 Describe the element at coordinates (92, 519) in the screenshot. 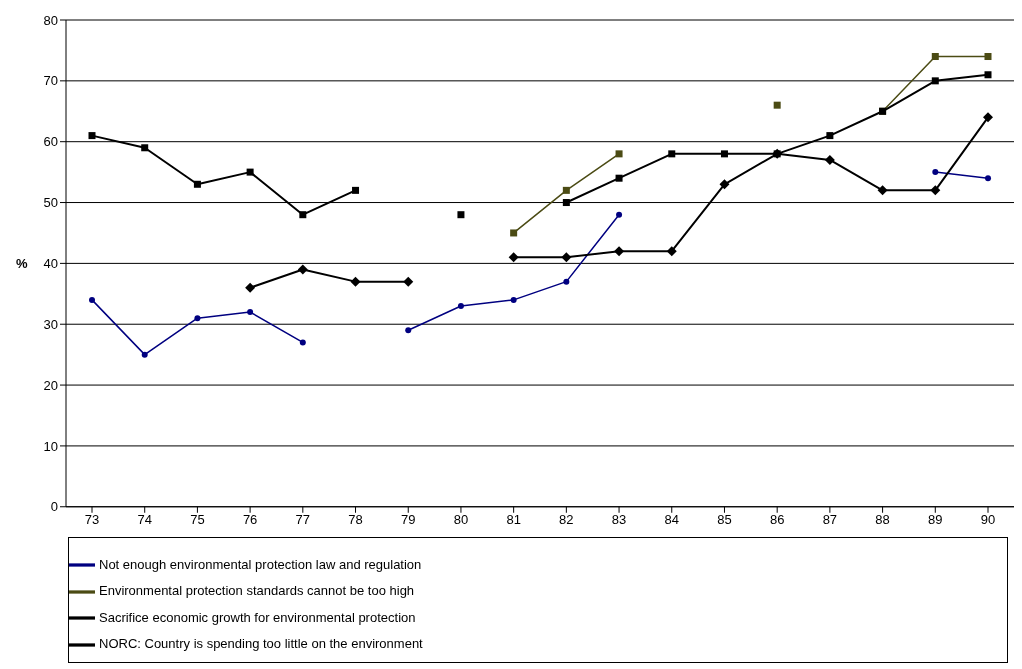

I see `x-tick-label: 73` at that location.